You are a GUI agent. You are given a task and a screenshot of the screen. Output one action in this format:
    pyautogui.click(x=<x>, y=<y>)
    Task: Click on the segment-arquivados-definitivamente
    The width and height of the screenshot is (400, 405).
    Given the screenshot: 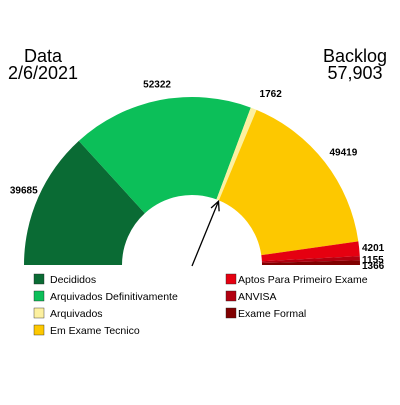 What is the action you would take?
    pyautogui.click(x=164, y=155)
    